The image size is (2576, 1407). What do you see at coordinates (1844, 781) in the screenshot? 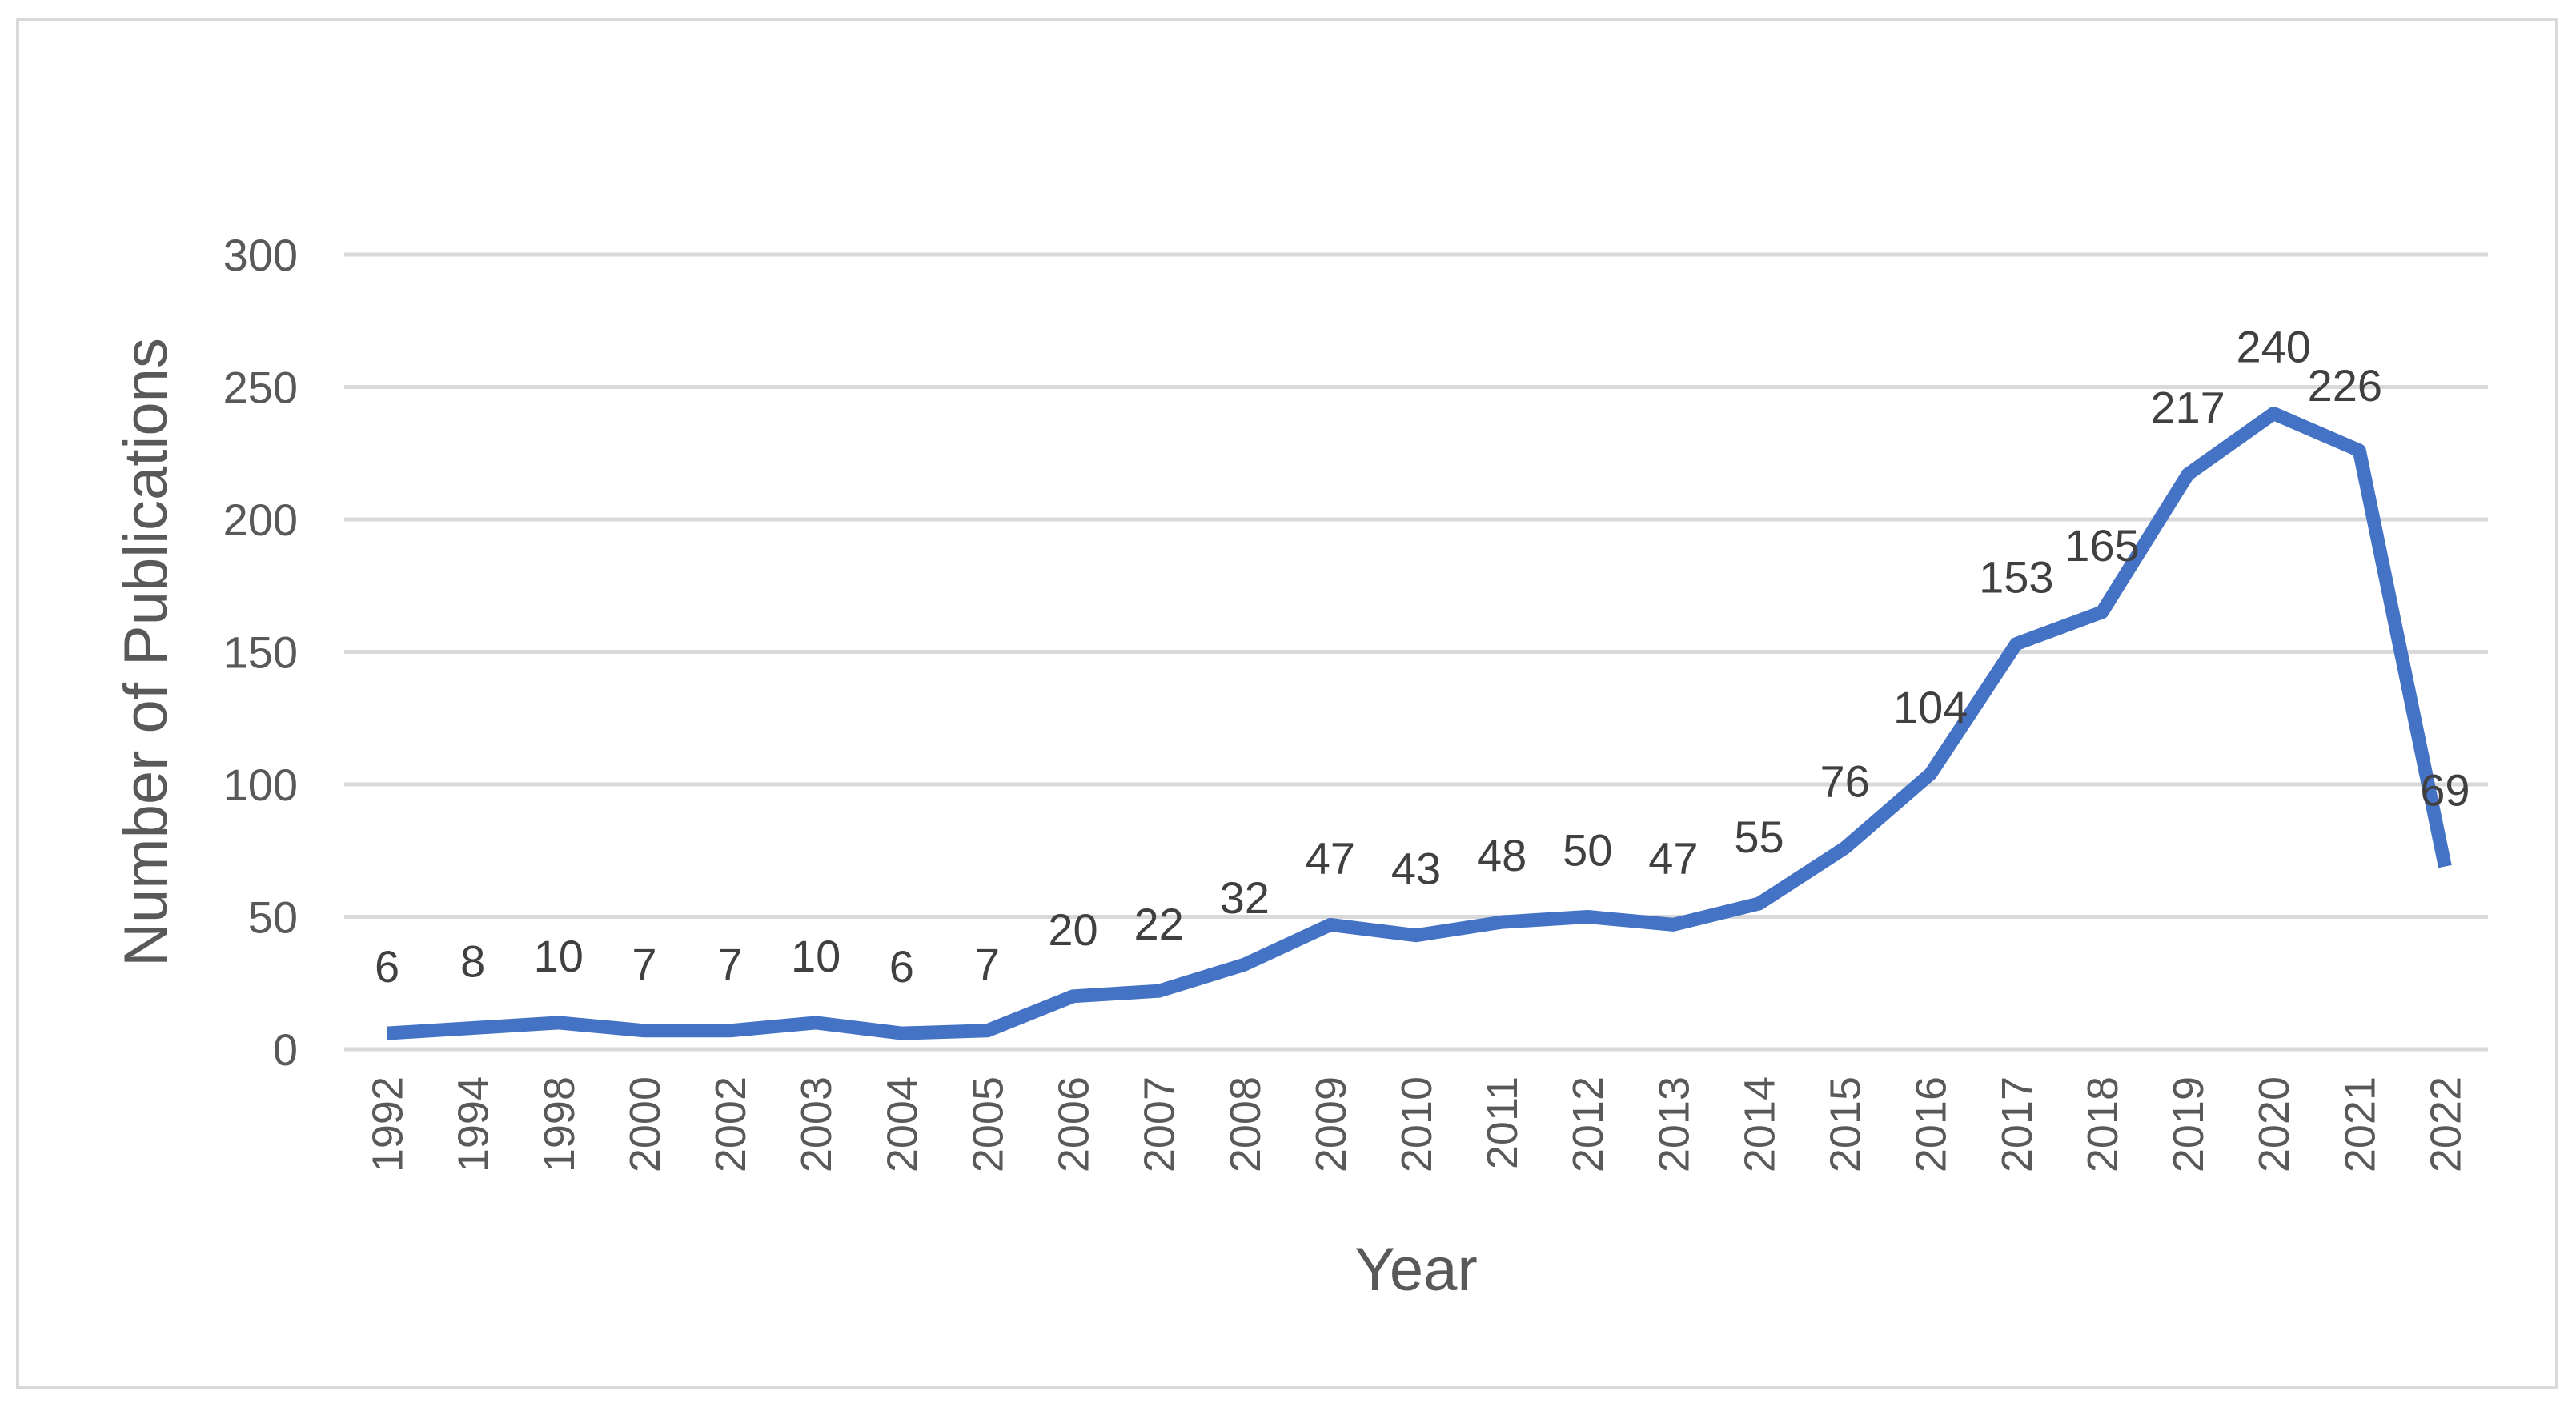
I see `data-label: 76` at bounding box center [1844, 781].